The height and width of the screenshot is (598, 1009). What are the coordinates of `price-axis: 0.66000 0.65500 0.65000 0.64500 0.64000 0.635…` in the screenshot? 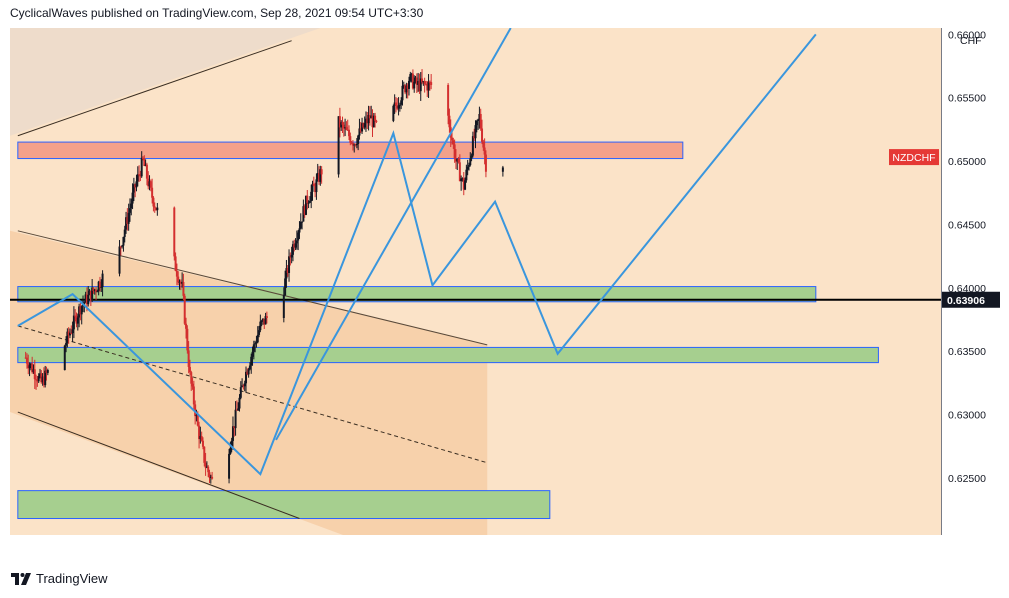 It's located at (970, 281).